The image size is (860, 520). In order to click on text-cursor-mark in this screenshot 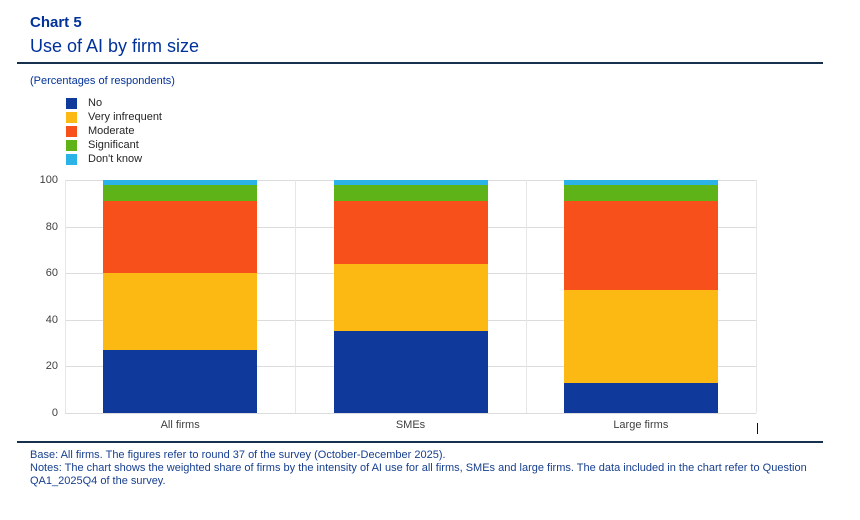, I will do `click(757, 428)`.